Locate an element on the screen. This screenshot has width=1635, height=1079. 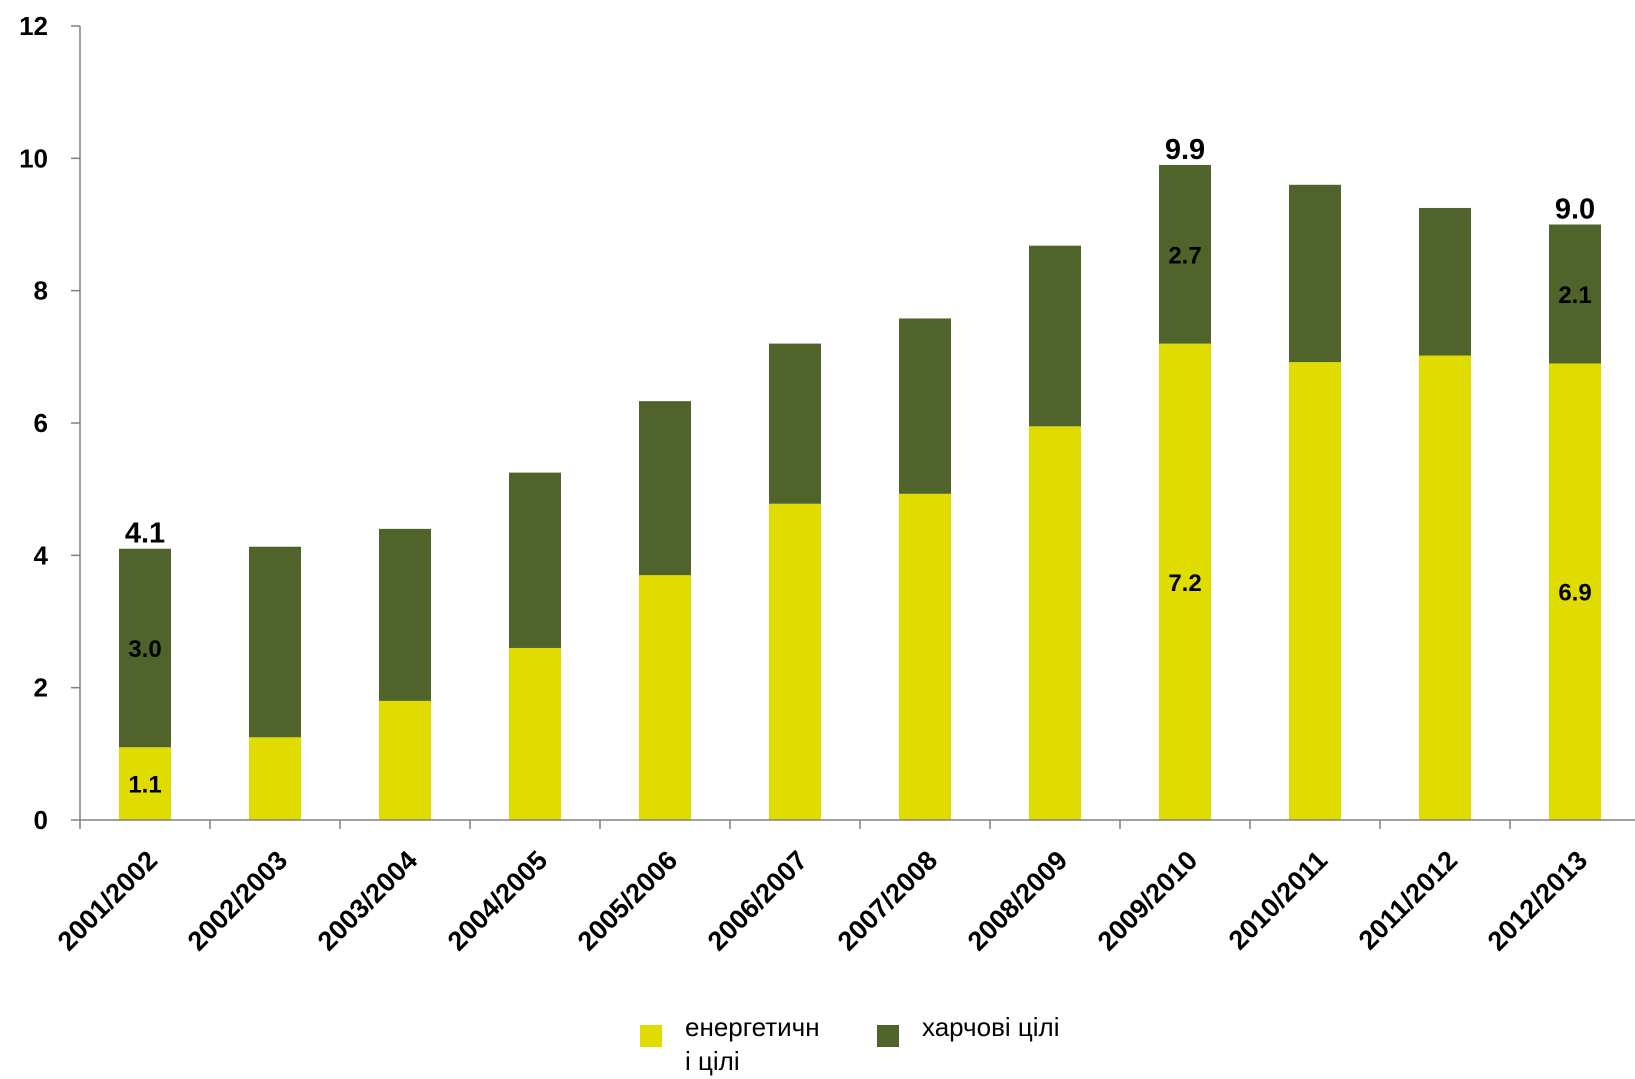
legend-label-energy: енергетичн is located at coordinates (752, 1027).